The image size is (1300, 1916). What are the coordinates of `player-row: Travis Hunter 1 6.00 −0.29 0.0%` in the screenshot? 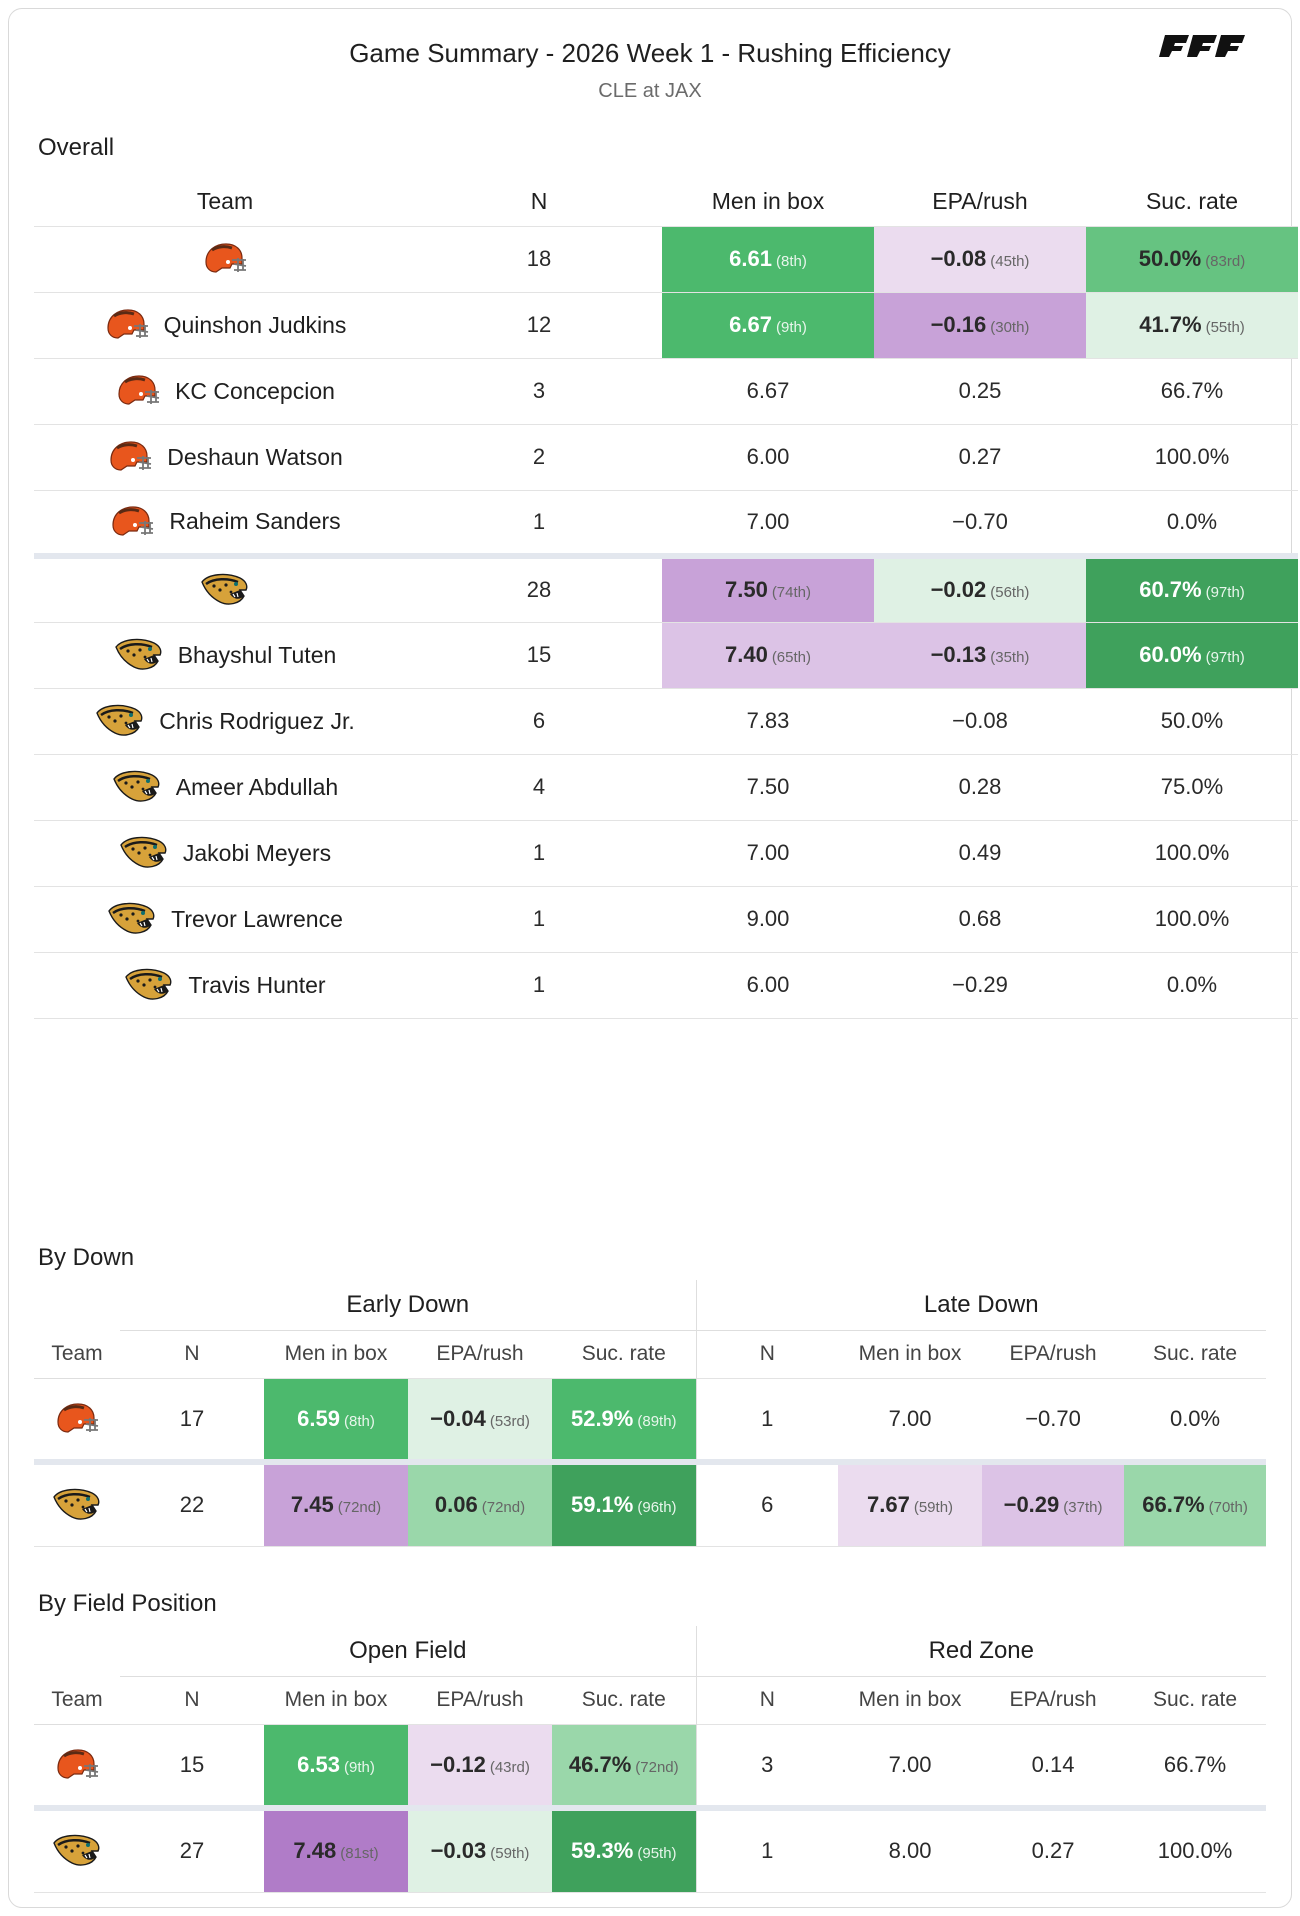 It's located at (666, 985).